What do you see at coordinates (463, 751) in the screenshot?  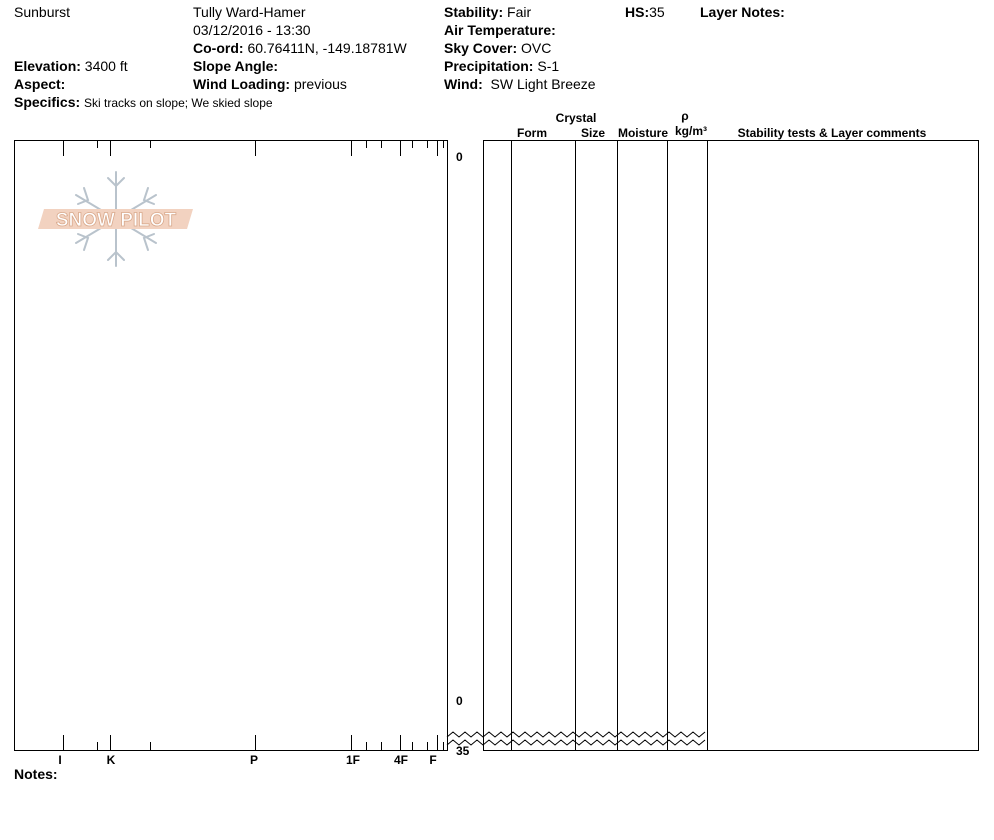 I see `depth-label: 35` at bounding box center [463, 751].